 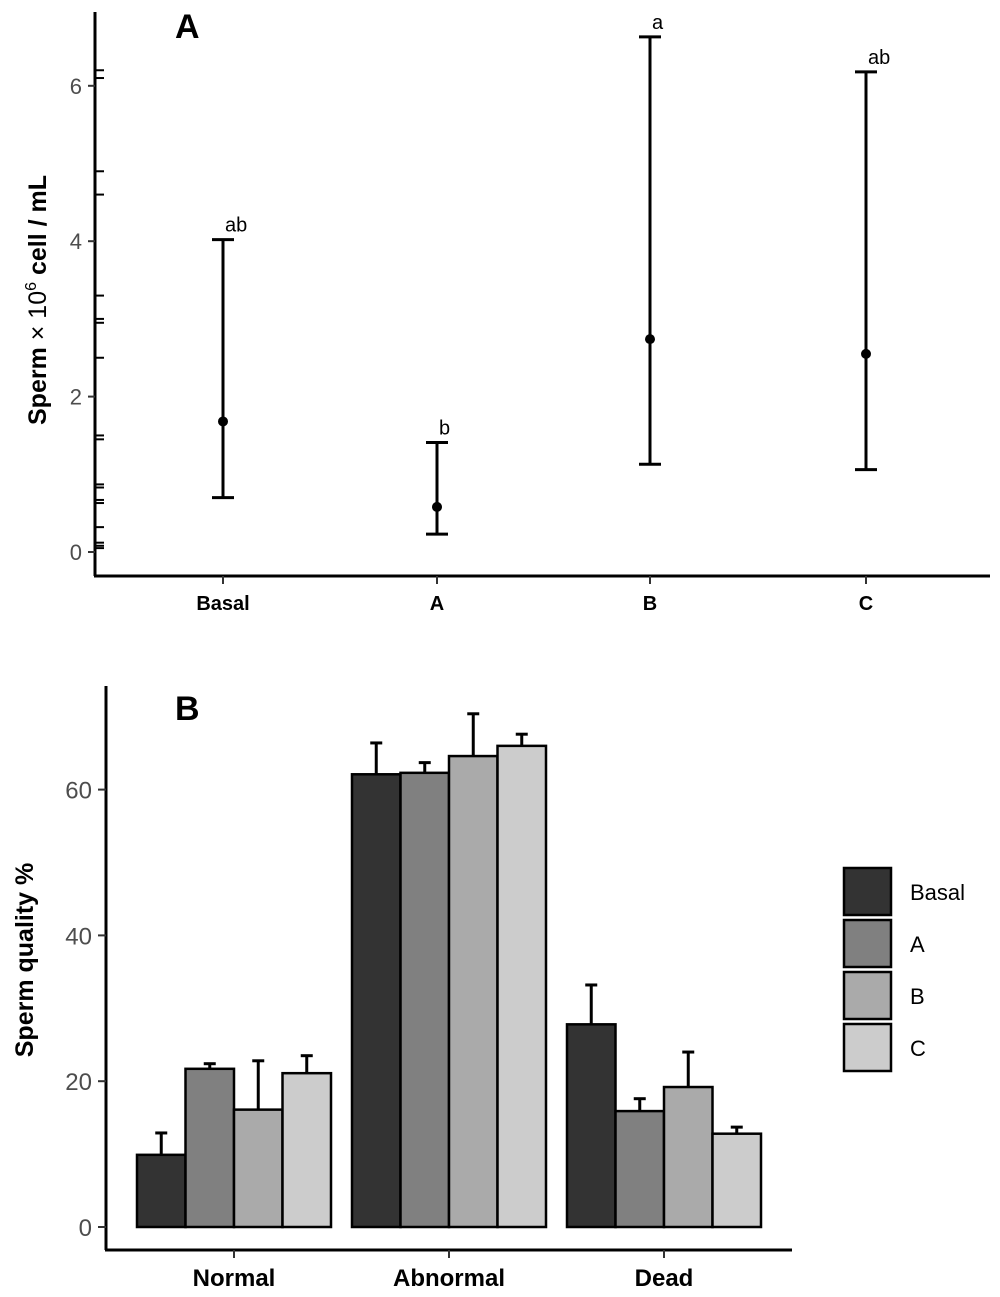 I want to click on x-tick-label: B, so click(x=650, y=604).